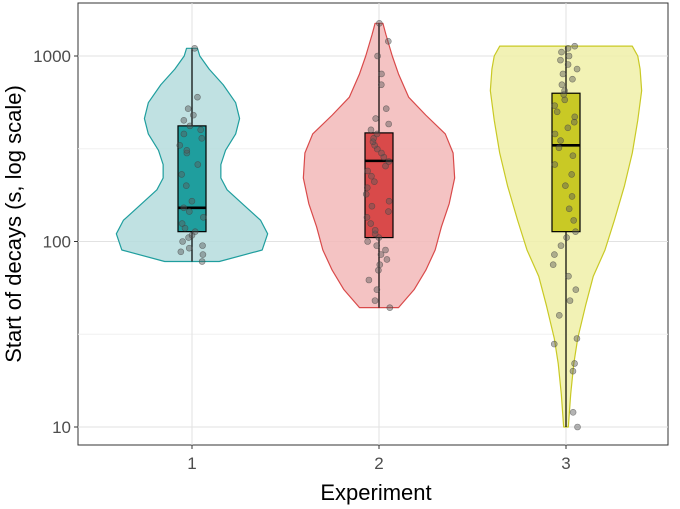  I want to click on y-tick-label: 100, so click(57, 242).